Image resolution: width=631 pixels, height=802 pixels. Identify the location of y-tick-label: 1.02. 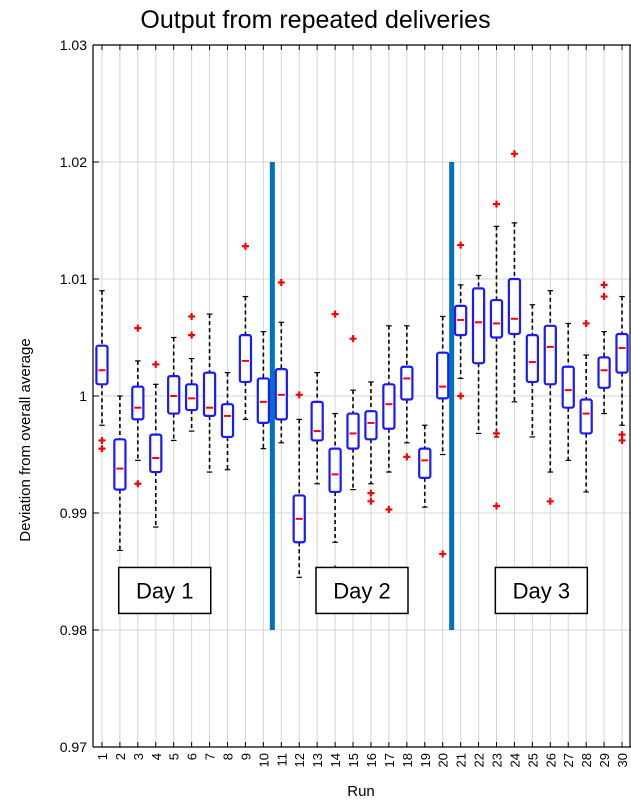
(73, 162).